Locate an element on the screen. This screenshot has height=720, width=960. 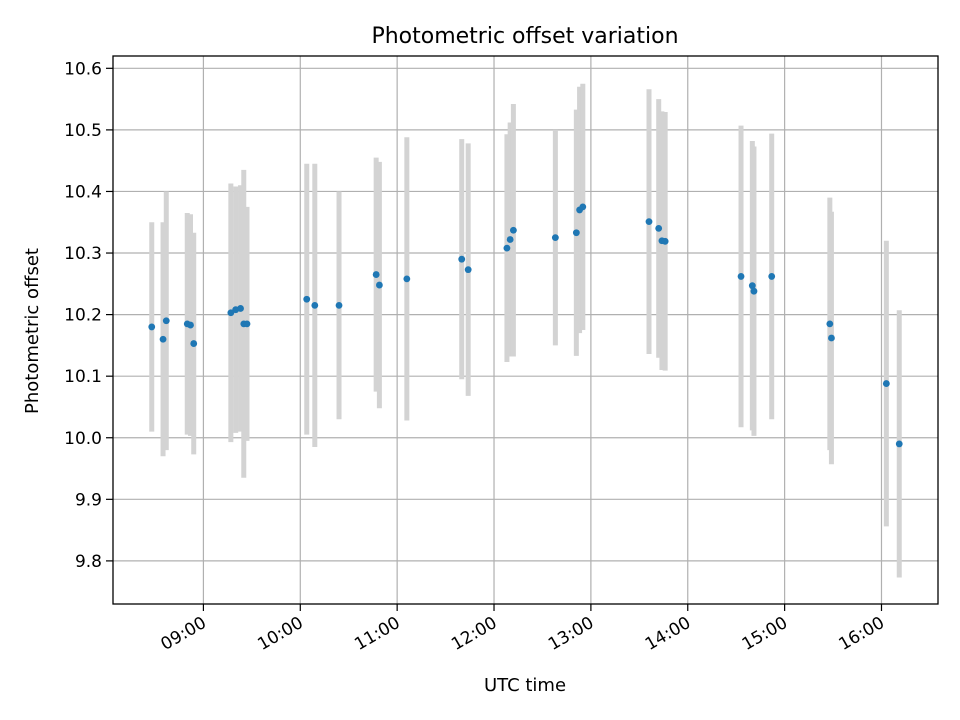
y-tick-label: 9.8 is located at coordinates (88, 562).